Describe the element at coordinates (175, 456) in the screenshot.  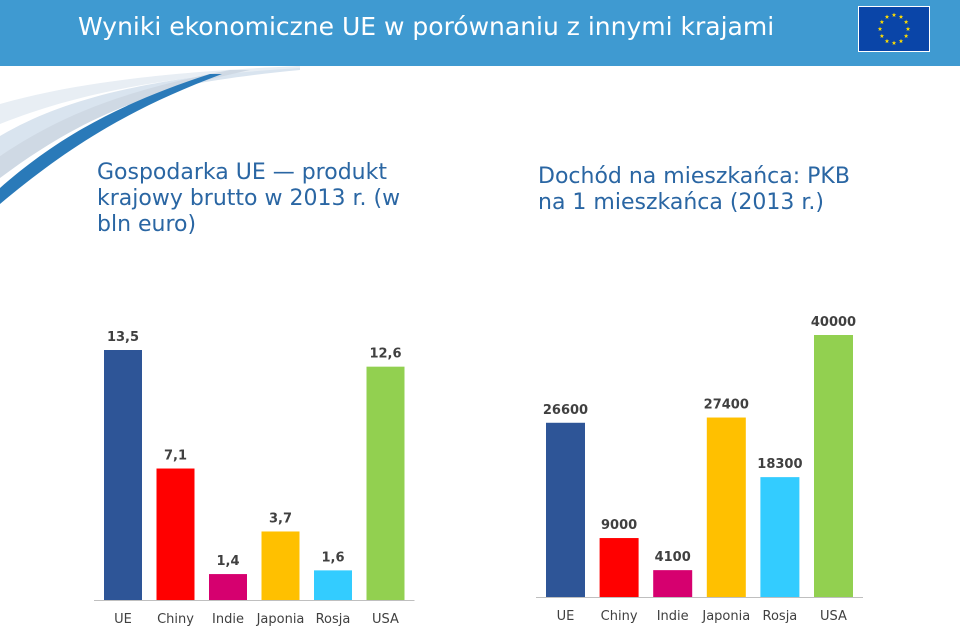
I see `data-label: 7,1` at that location.